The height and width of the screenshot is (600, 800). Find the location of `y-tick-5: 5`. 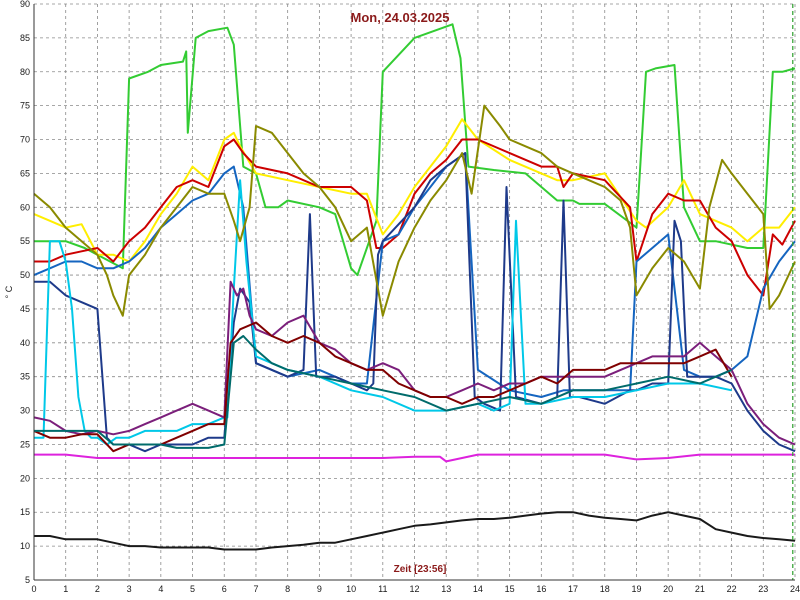

y-tick-5: 5 is located at coordinates (27, 580).